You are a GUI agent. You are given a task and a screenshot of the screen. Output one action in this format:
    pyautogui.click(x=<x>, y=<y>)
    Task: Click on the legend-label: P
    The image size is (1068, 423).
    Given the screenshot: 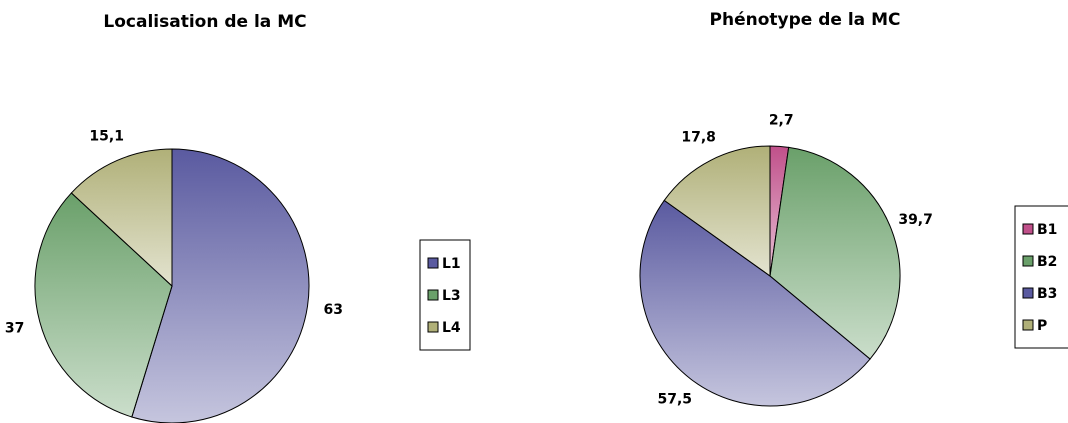 What is the action you would take?
    pyautogui.click(x=1042, y=326)
    